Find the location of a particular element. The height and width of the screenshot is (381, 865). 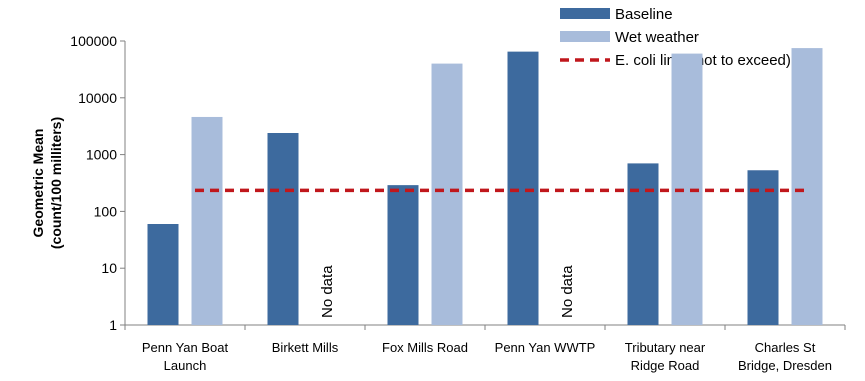

legend-swatch-baseline is located at coordinates (585, 13).